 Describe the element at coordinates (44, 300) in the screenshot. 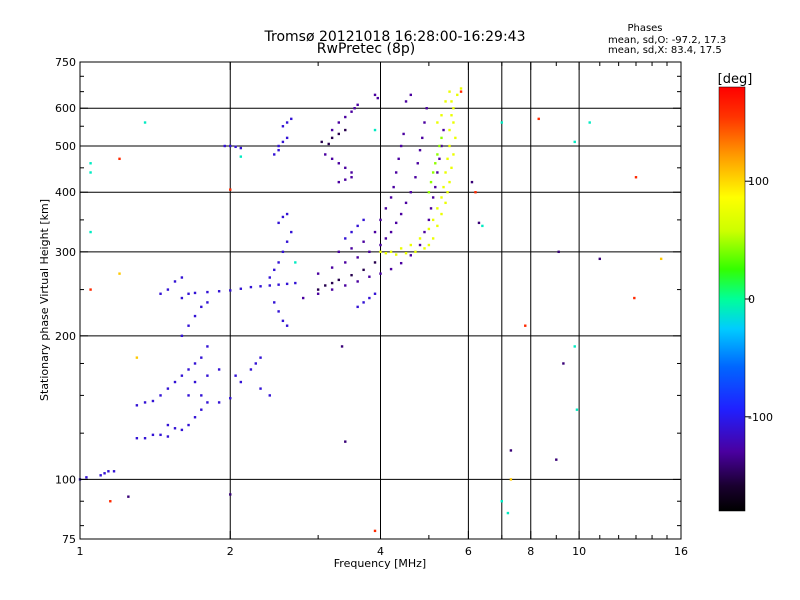

I see `y-axis-label: Stationary phase Virtual Height [km]` at that location.